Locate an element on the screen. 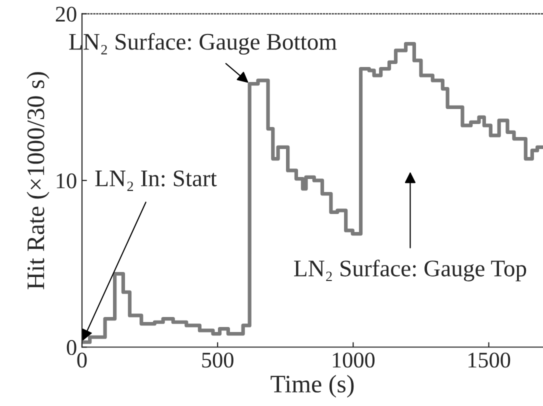 The width and height of the screenshot is (543, 406). y-tick-label: 0 is located at coordinates (71, 348).